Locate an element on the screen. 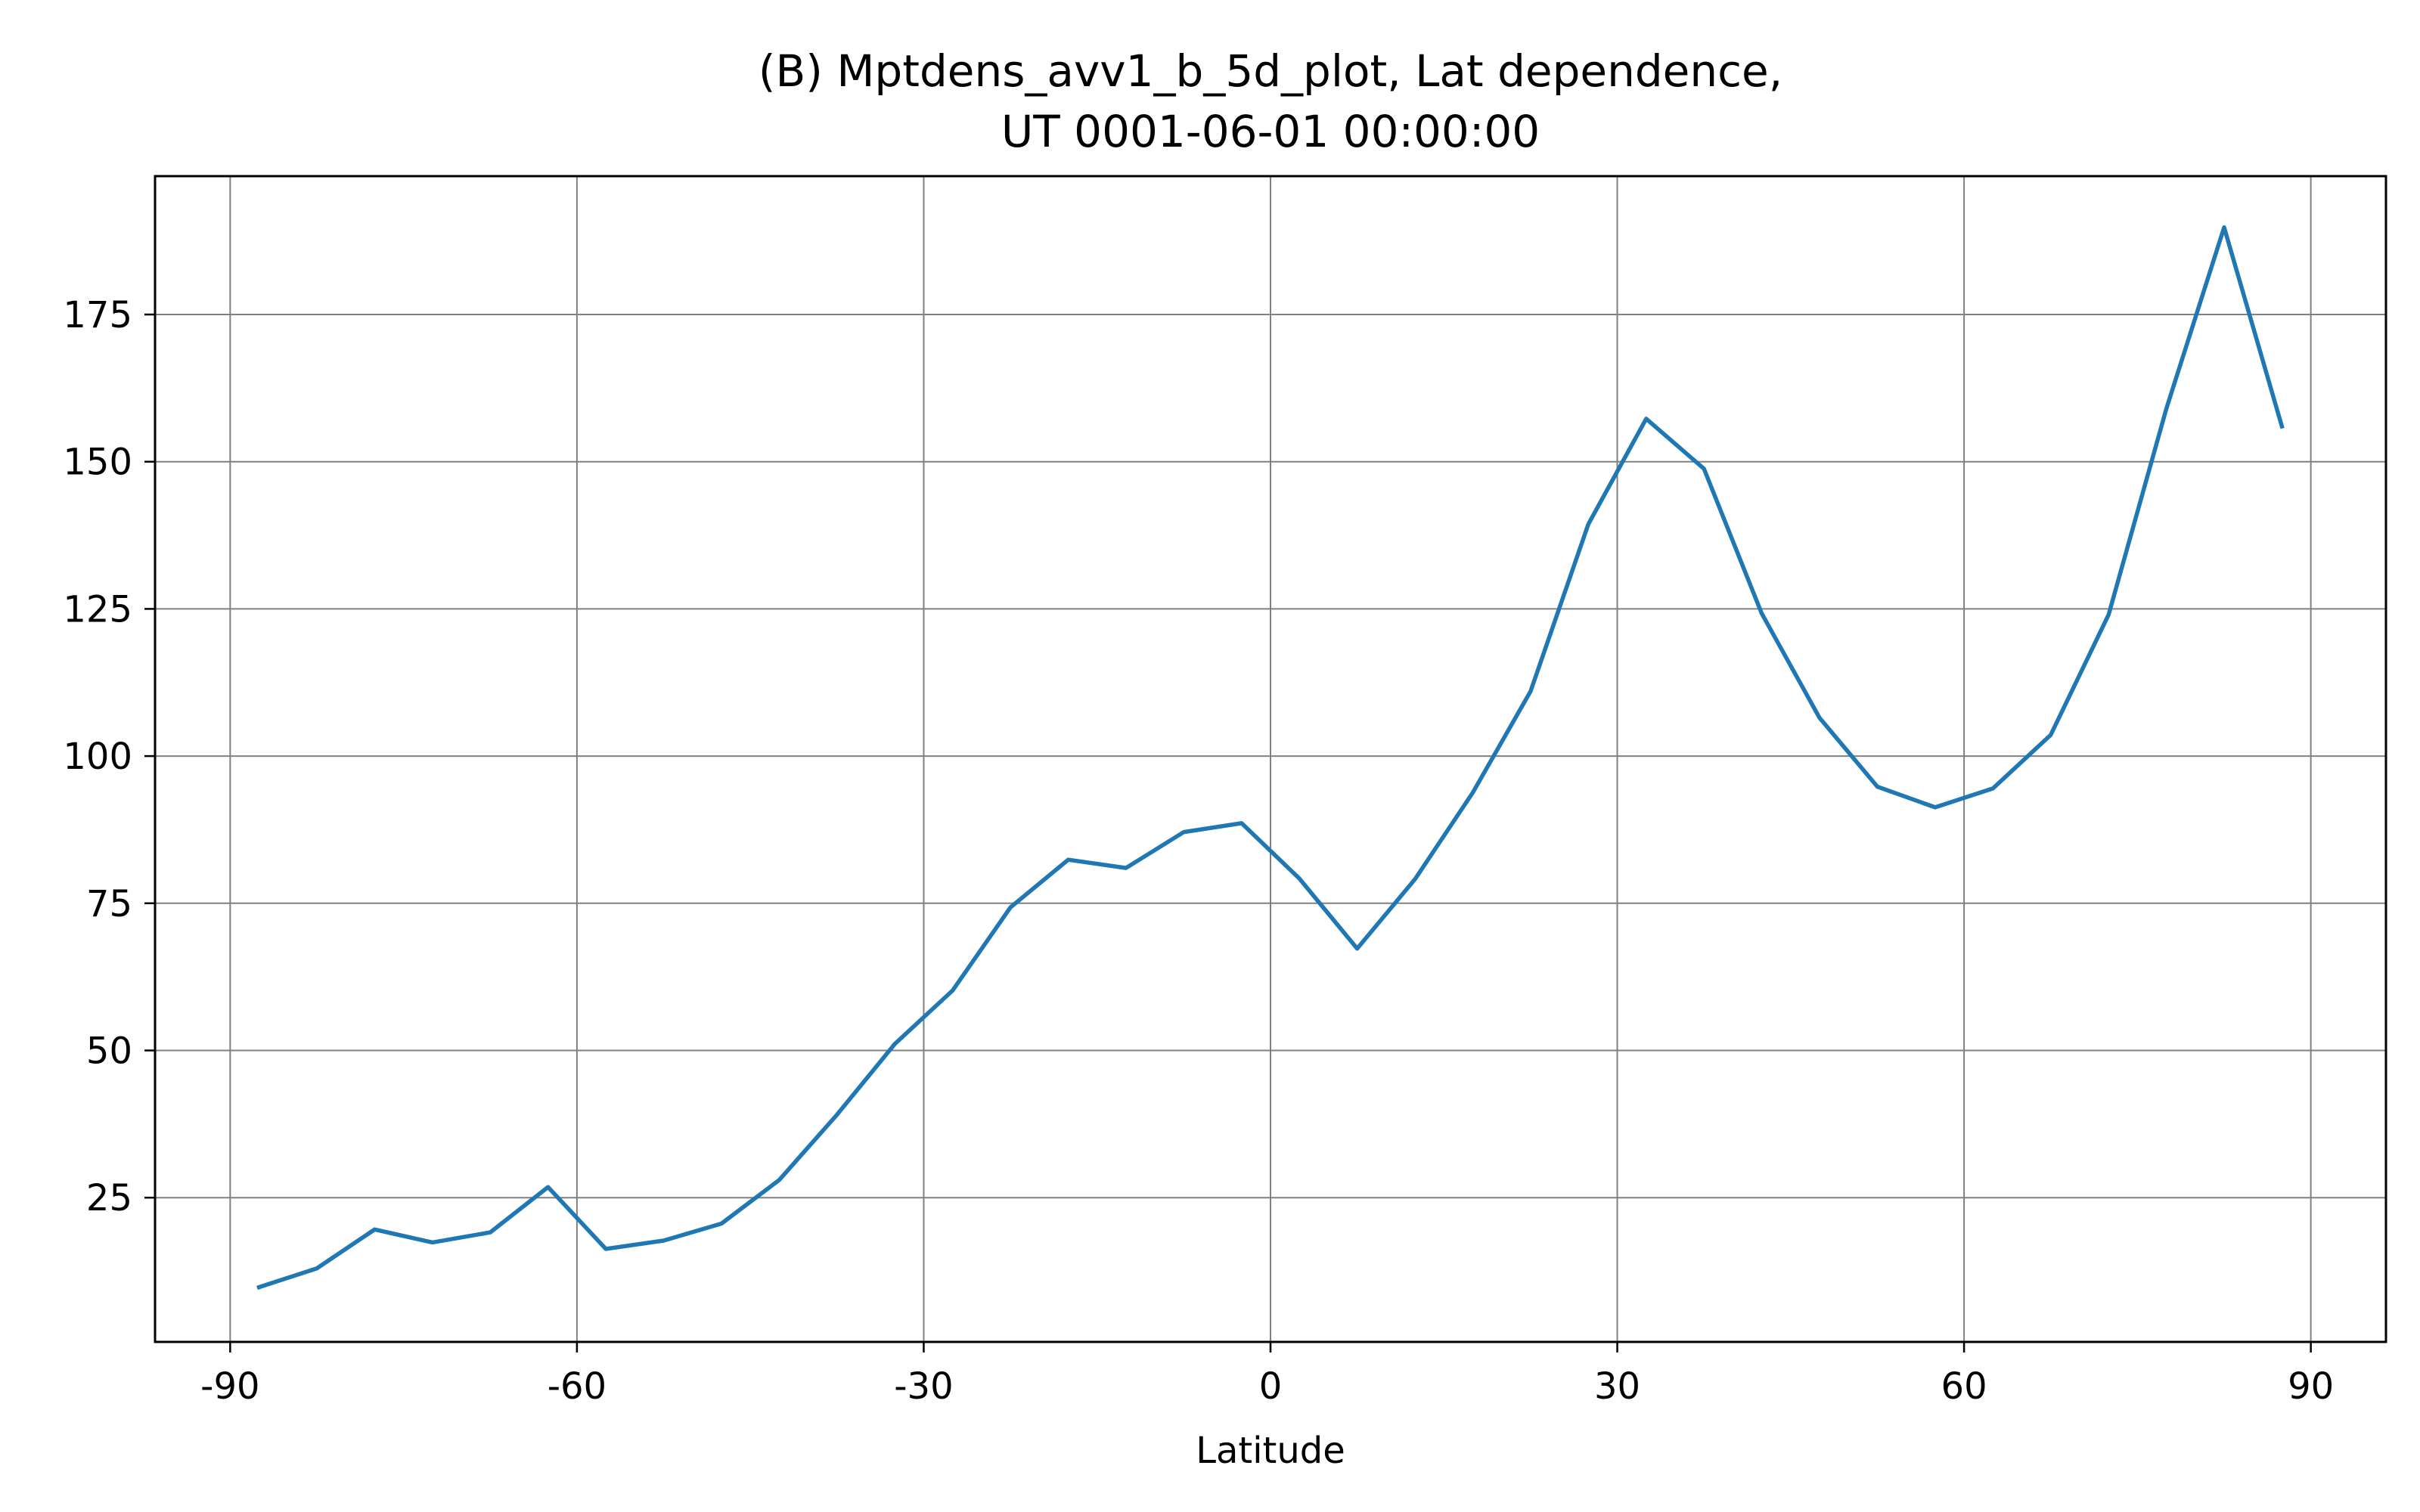 This screenshot has width=2420, height=1512. y-tick-label: 50 is located at coordinates (109, 1051).